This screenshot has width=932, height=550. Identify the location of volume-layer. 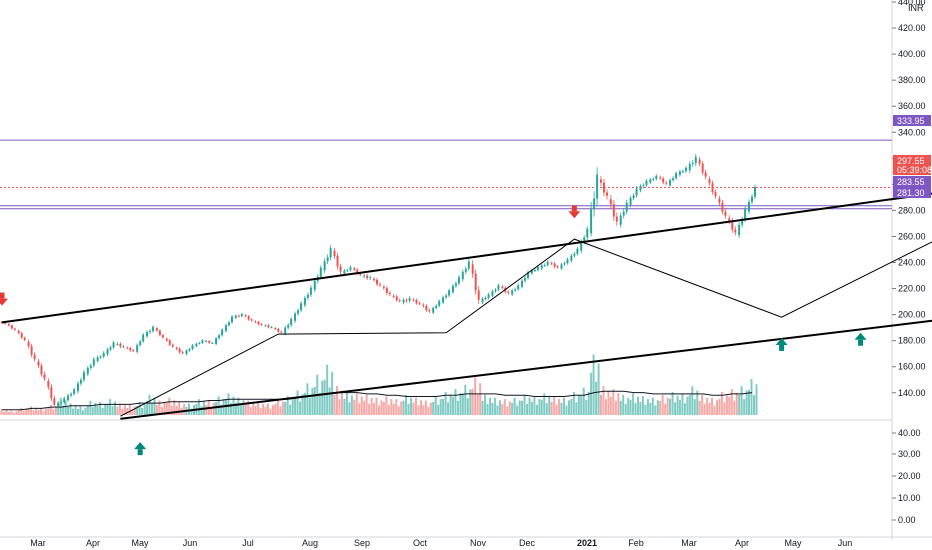
(379, 384).